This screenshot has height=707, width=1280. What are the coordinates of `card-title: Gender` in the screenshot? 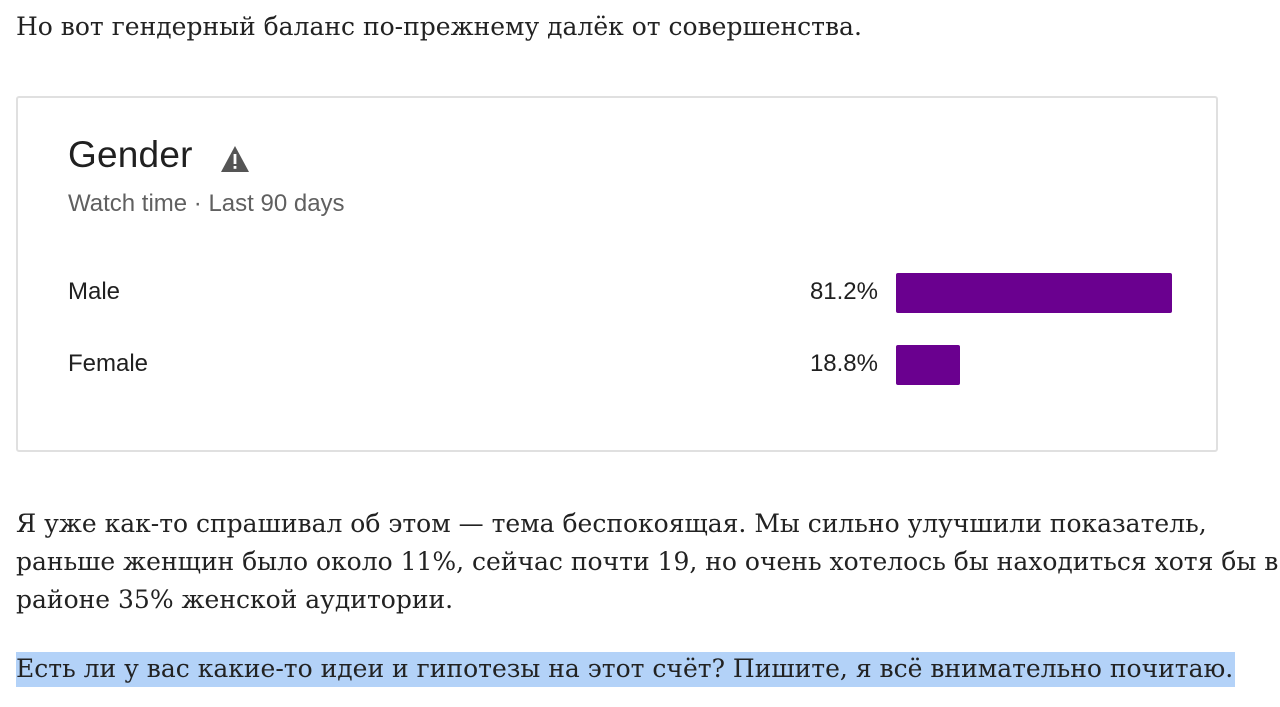 It's located at (130, 154).